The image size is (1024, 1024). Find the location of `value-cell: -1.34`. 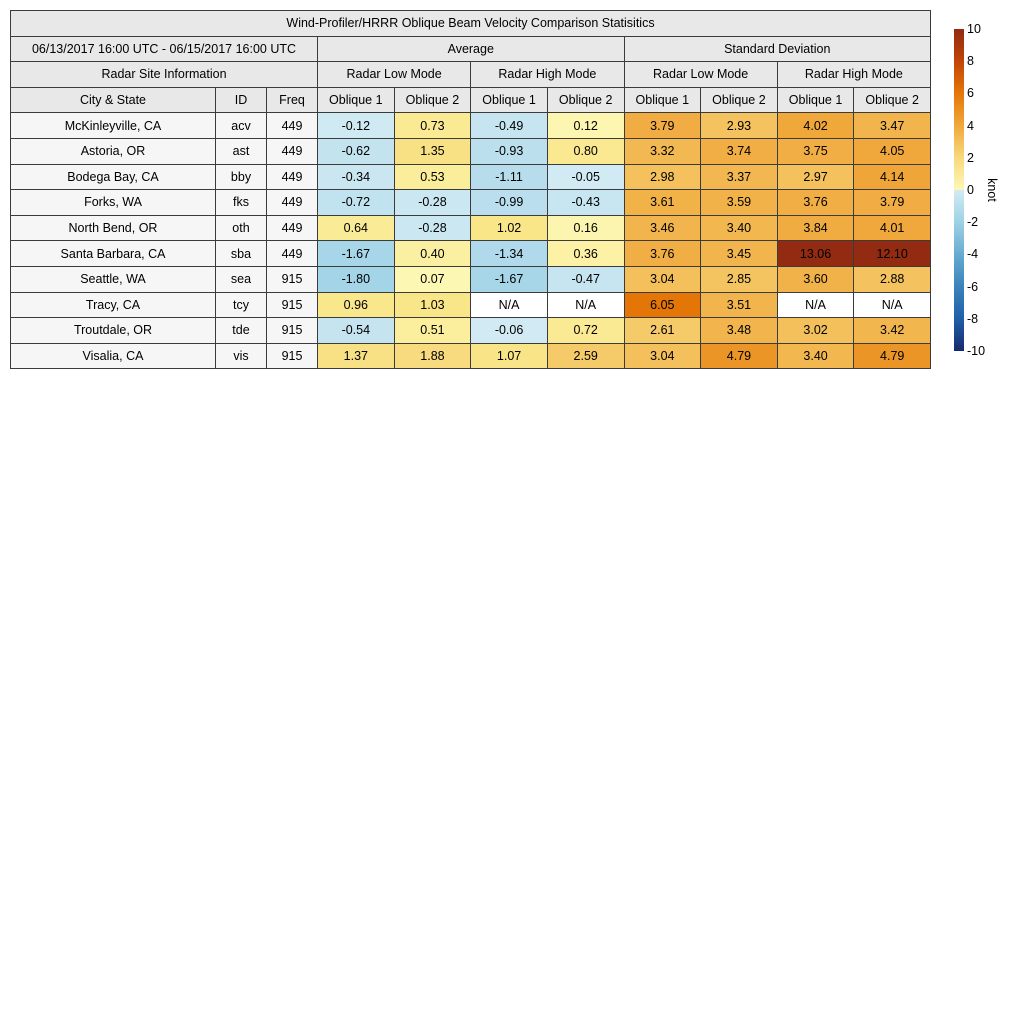

value-cell: -1.34 is located at coordinates (509, 253).